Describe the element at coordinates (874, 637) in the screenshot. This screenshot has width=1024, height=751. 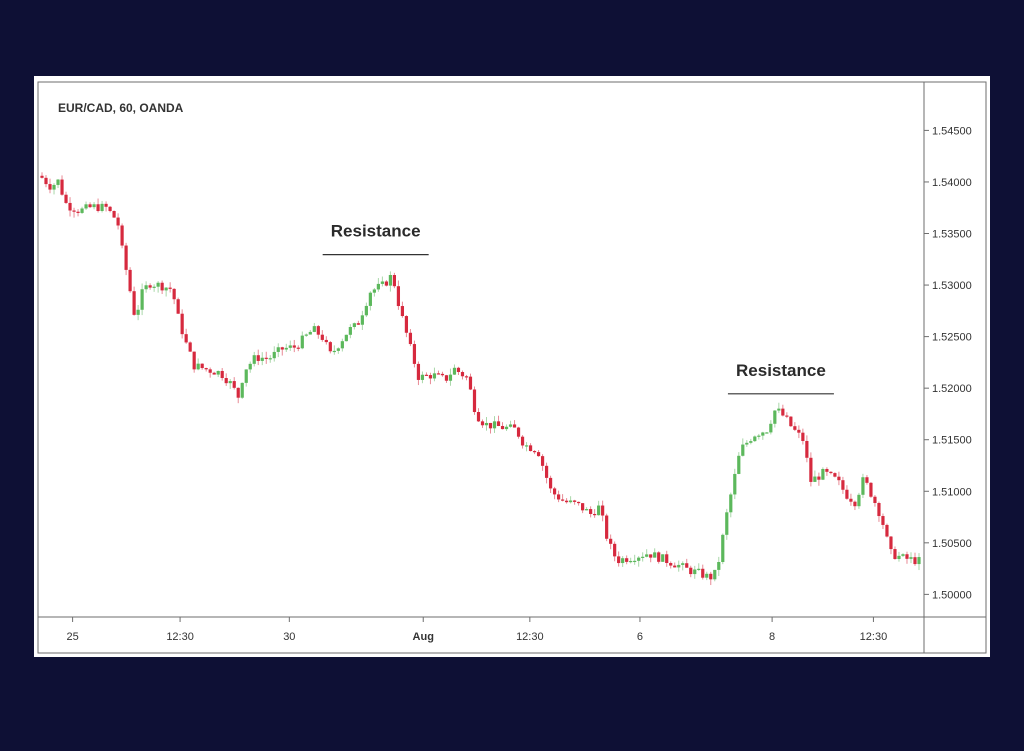
I see `x-tick-label: 12:30` at that location.